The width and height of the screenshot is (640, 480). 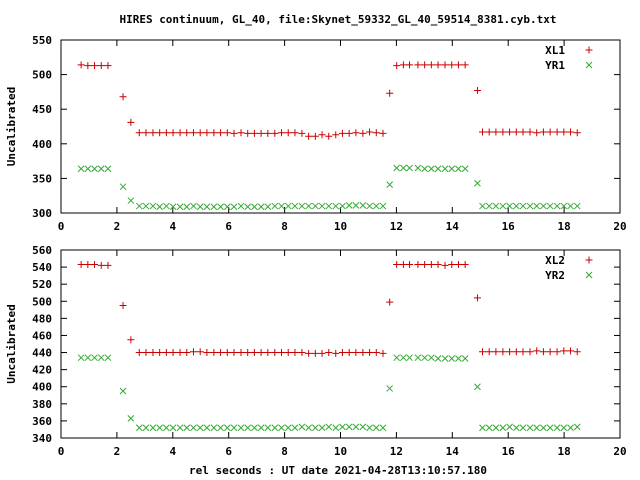 What do you see at coordinates (172, 451) in the screenshot?
I see `x-tick-label: 4` at bounding box center [172, 451].